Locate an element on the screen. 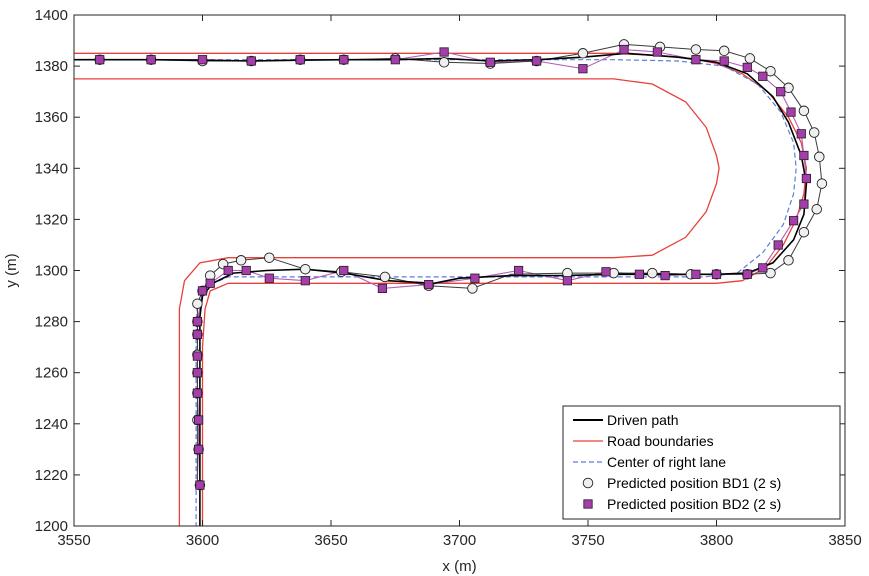 This screenshot has height=576, width=869. y-tick-label: 1220 is located at coordinates (51, 475).